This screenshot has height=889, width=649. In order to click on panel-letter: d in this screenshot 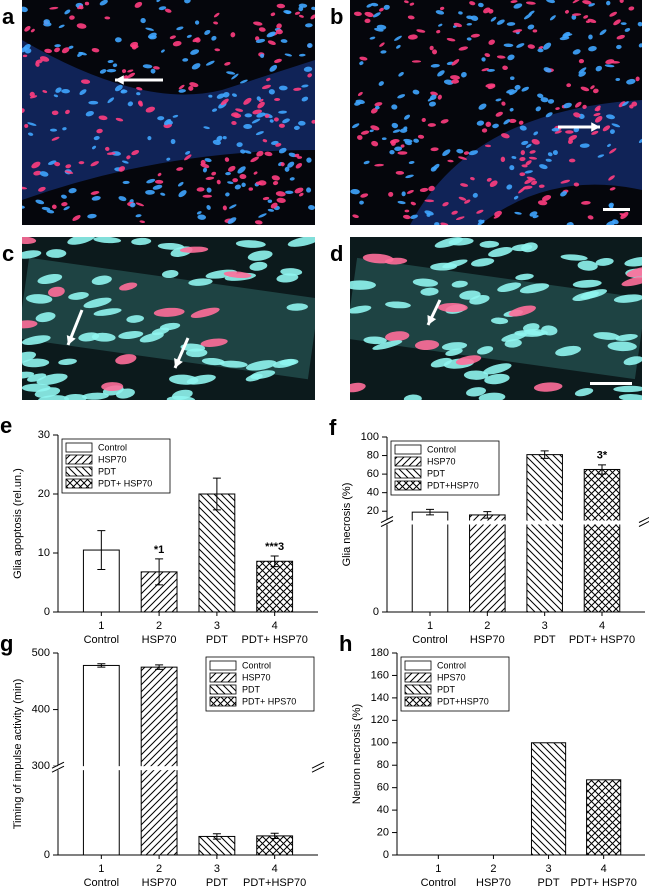, I will do `click(336, 253)`.